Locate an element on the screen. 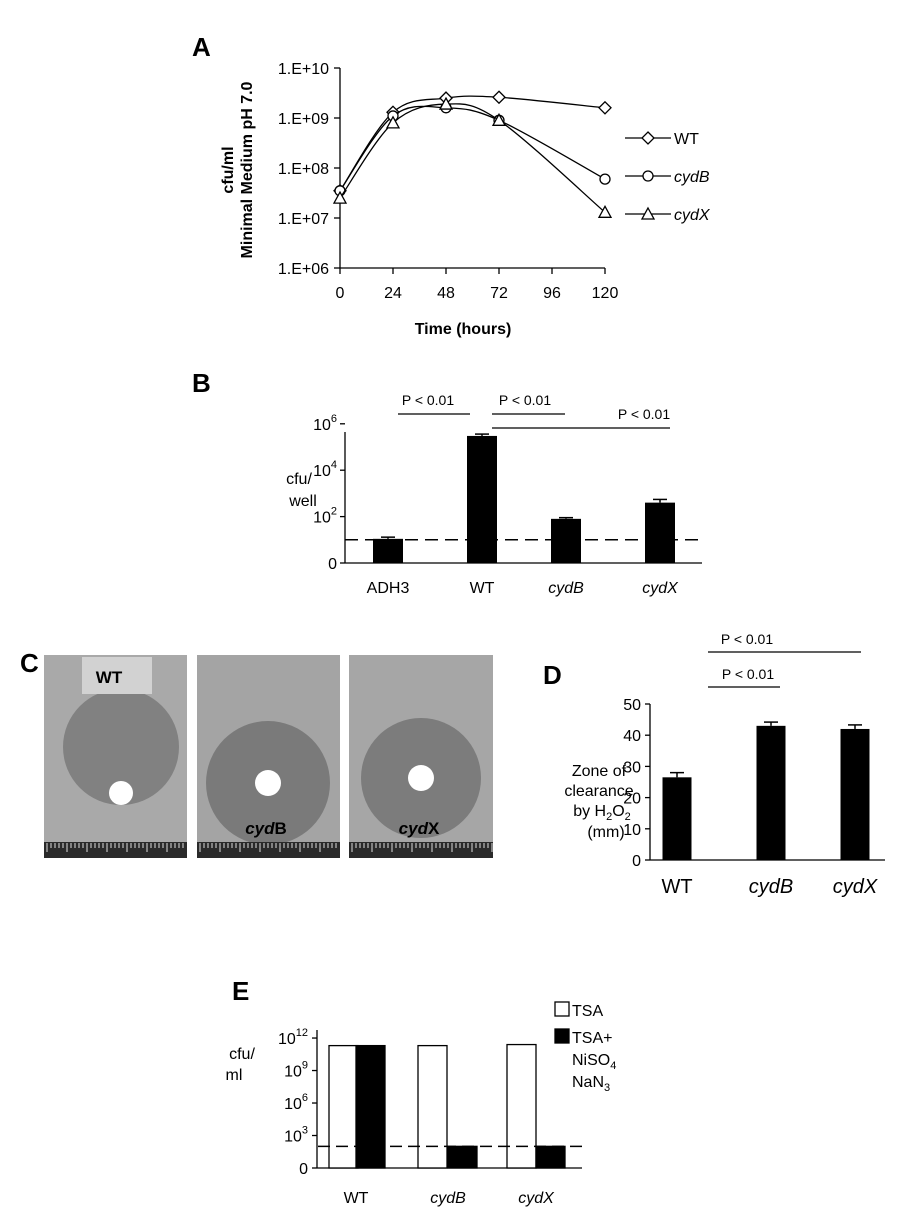 The image size is (907, 1222). d-y-axis-title-line1: Zone of is located at coordinates (599, 771).